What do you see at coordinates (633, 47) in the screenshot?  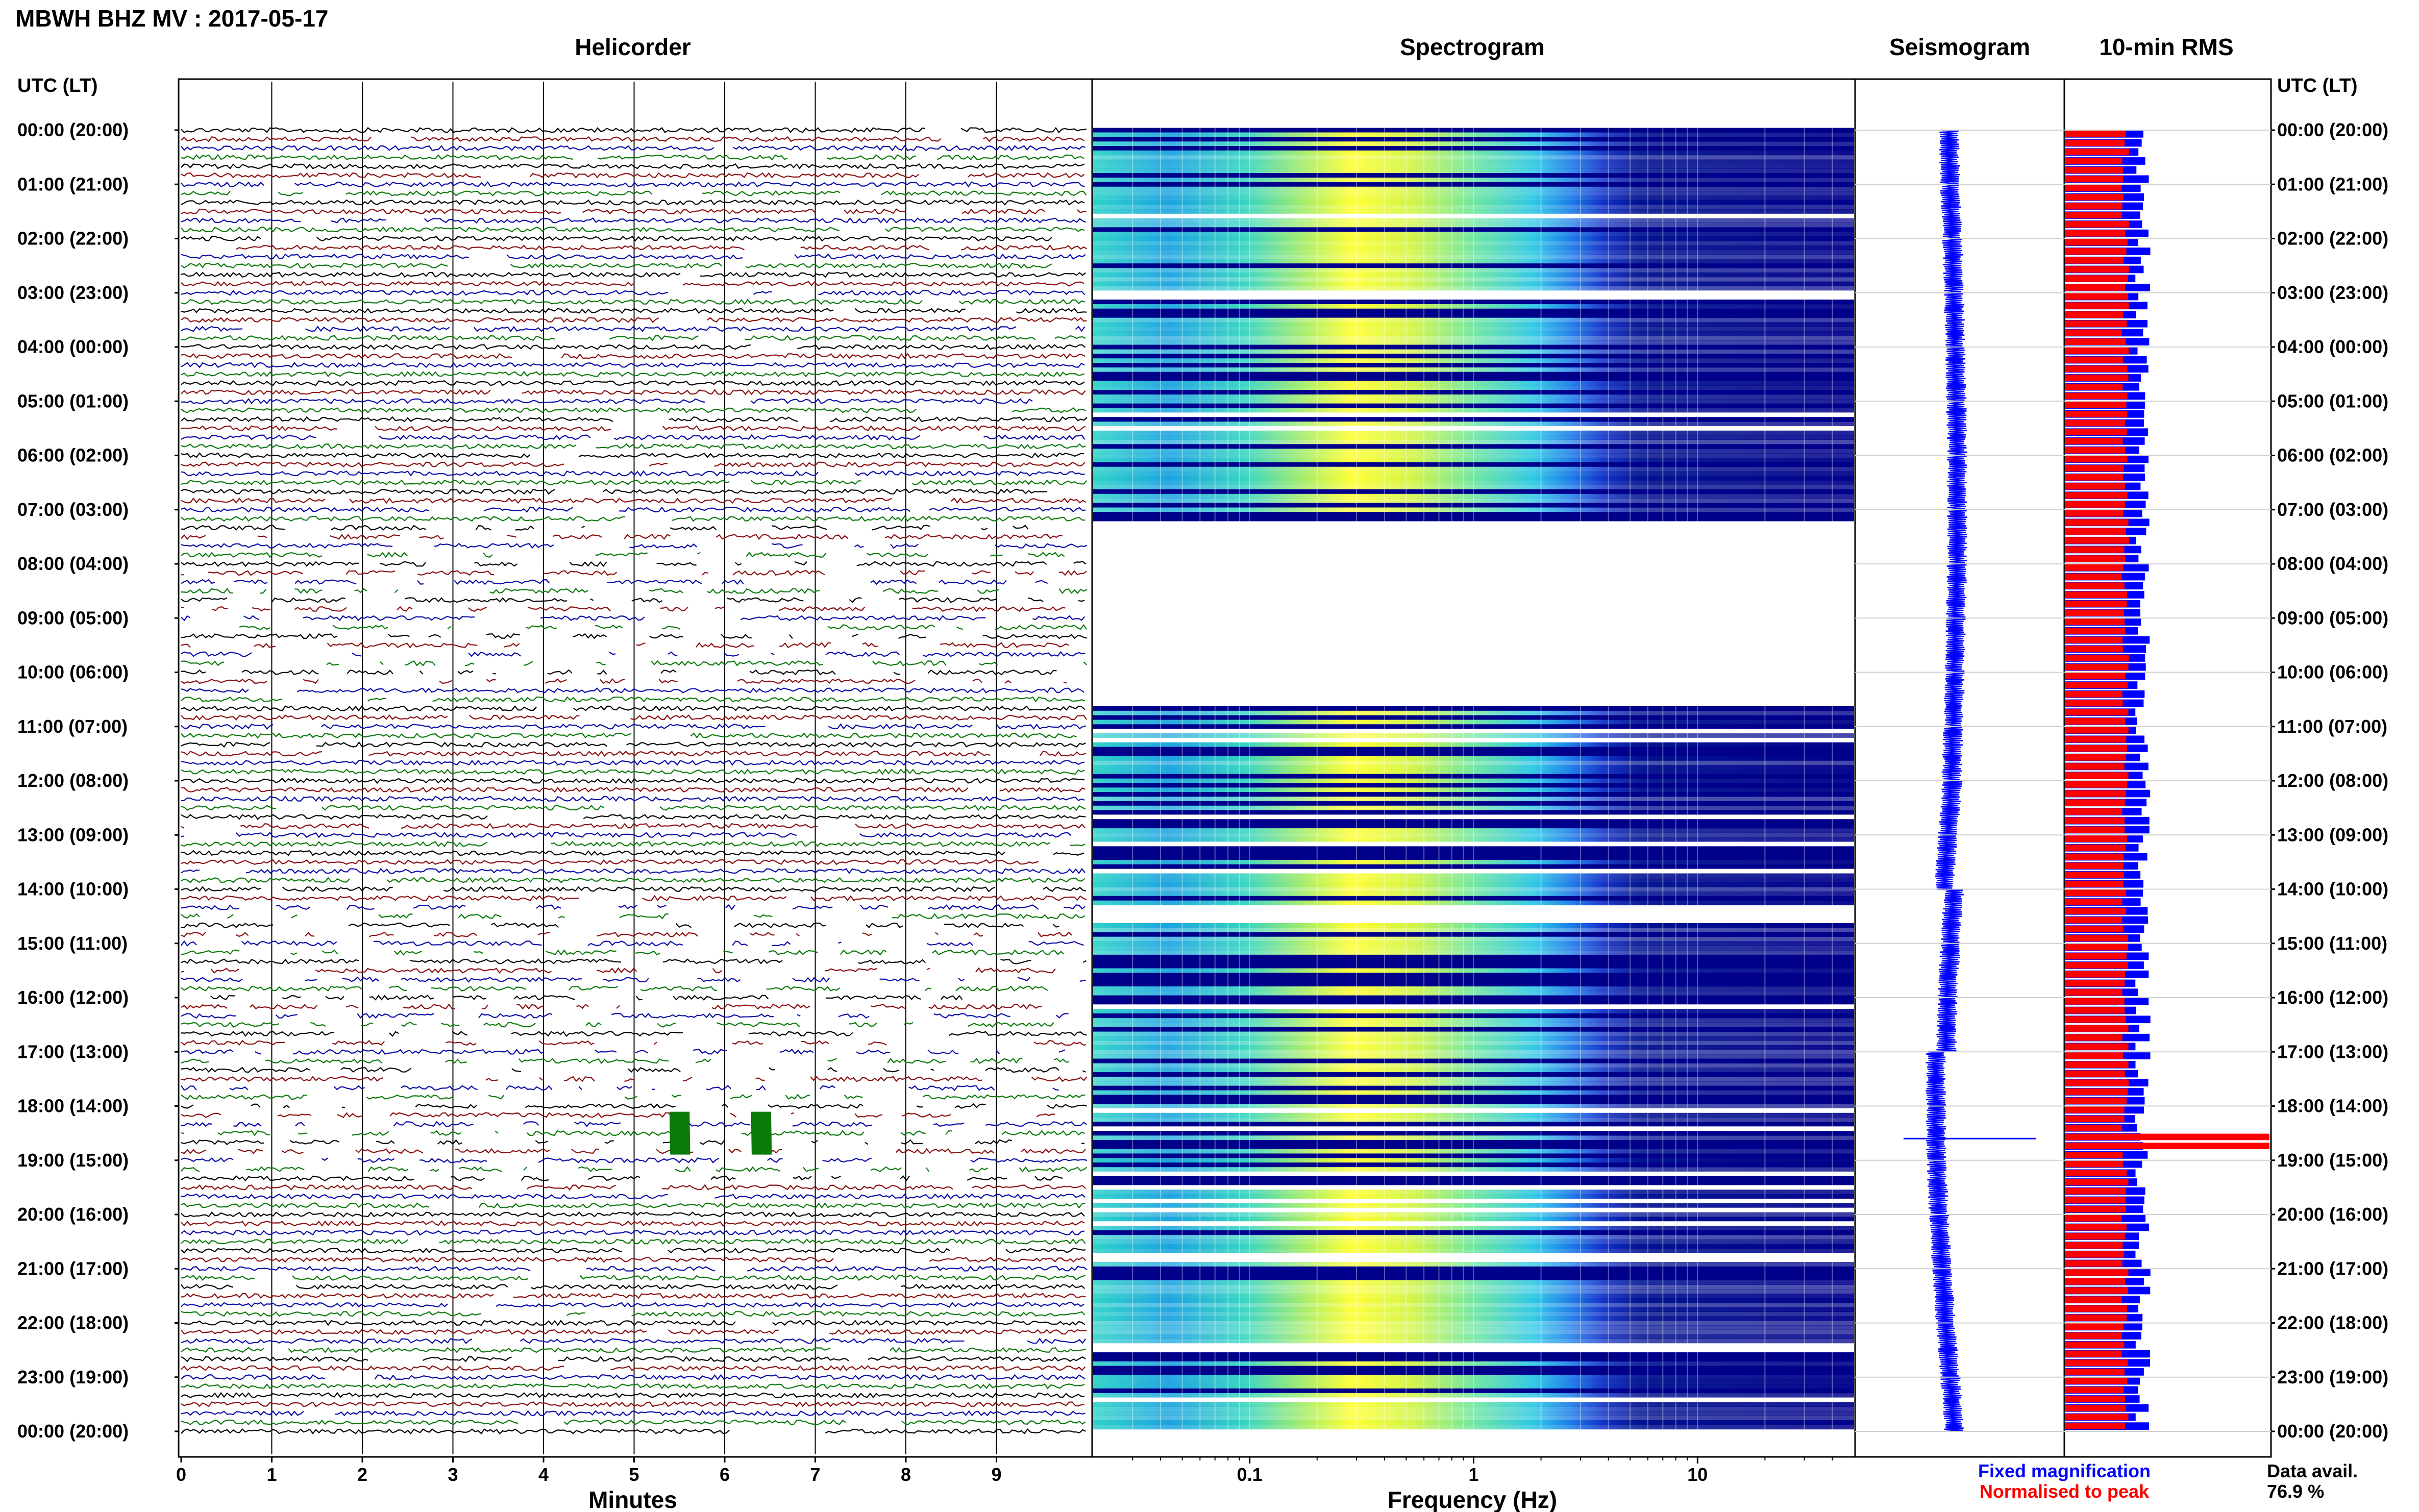 I see `helicorder-panel-title: Helicorder` at bounding box center [633, 47].